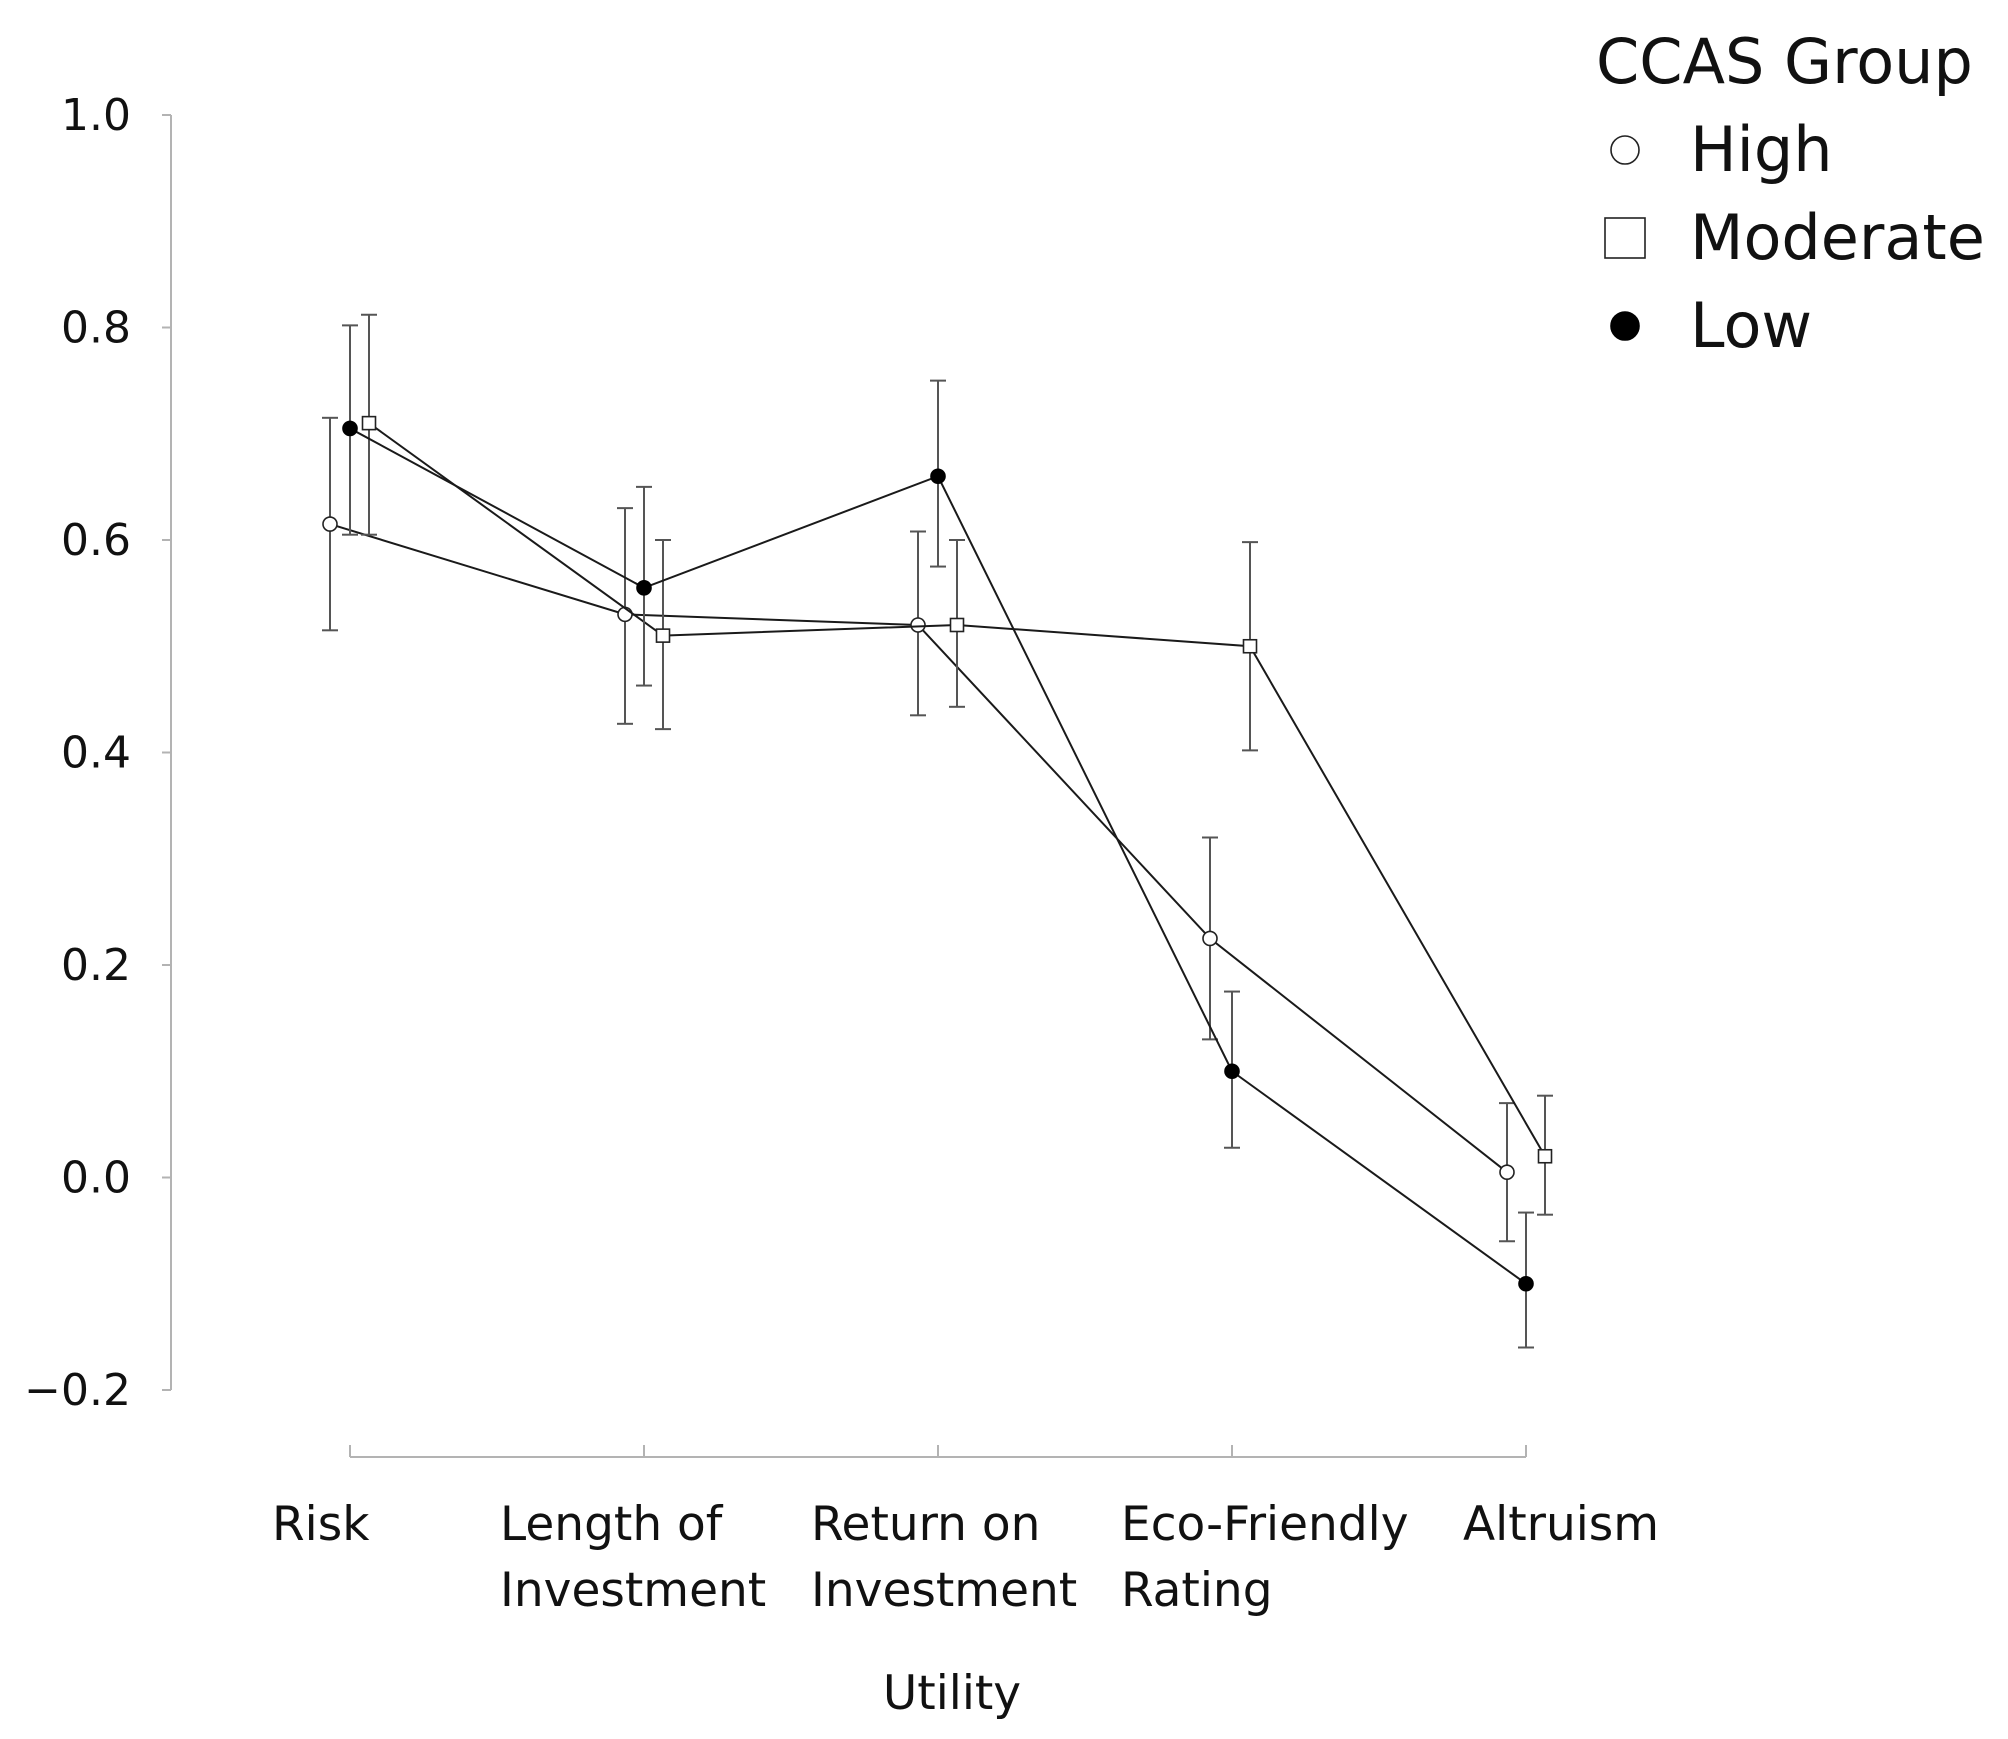  I want to click on legend-marker-open-circle-icon, so click(1625, 150).